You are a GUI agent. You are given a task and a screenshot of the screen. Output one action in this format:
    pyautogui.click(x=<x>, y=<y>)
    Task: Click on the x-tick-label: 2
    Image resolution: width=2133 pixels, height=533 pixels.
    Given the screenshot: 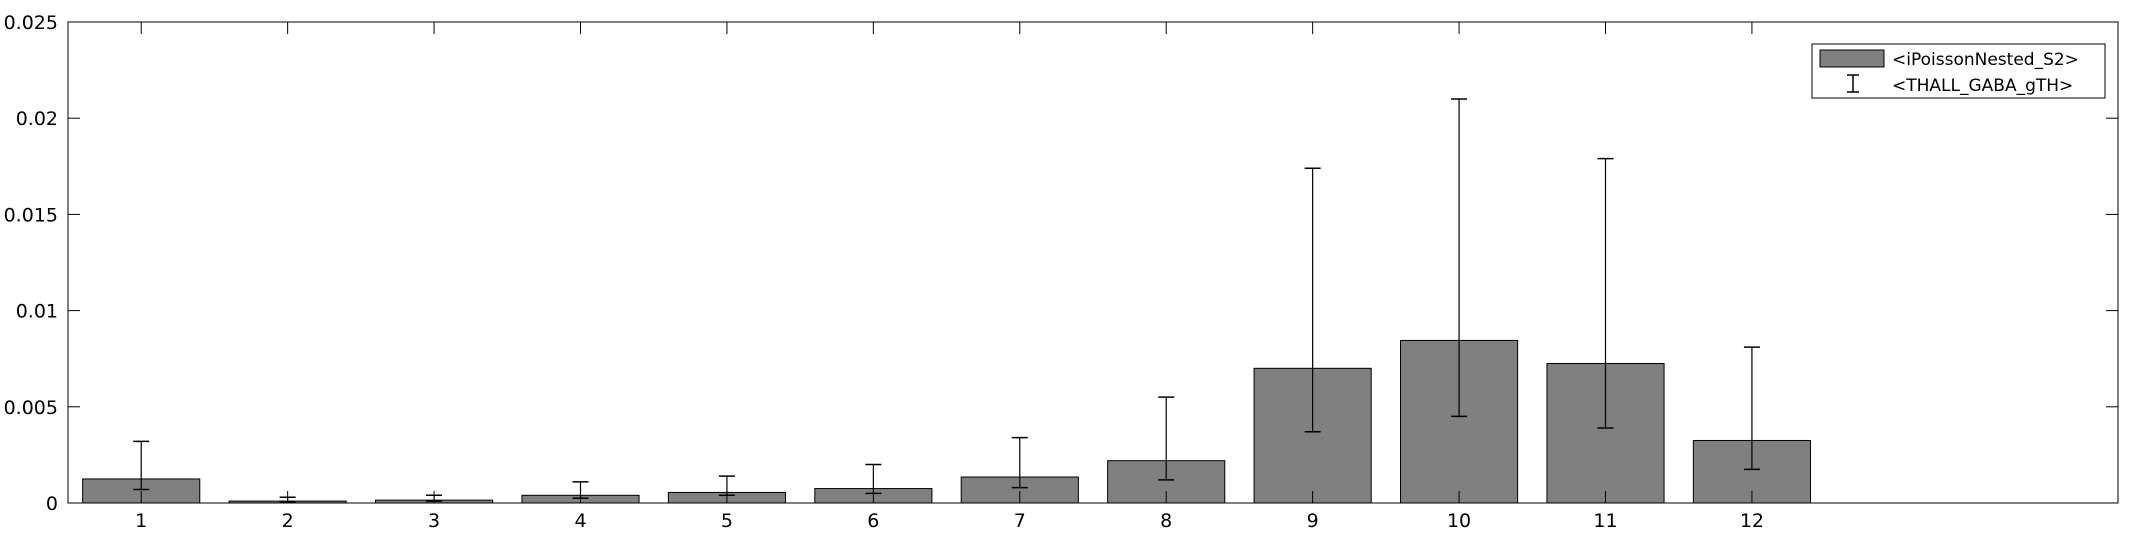 What is the action you would take?
    pyautogui.click(x=288, y=521)
    